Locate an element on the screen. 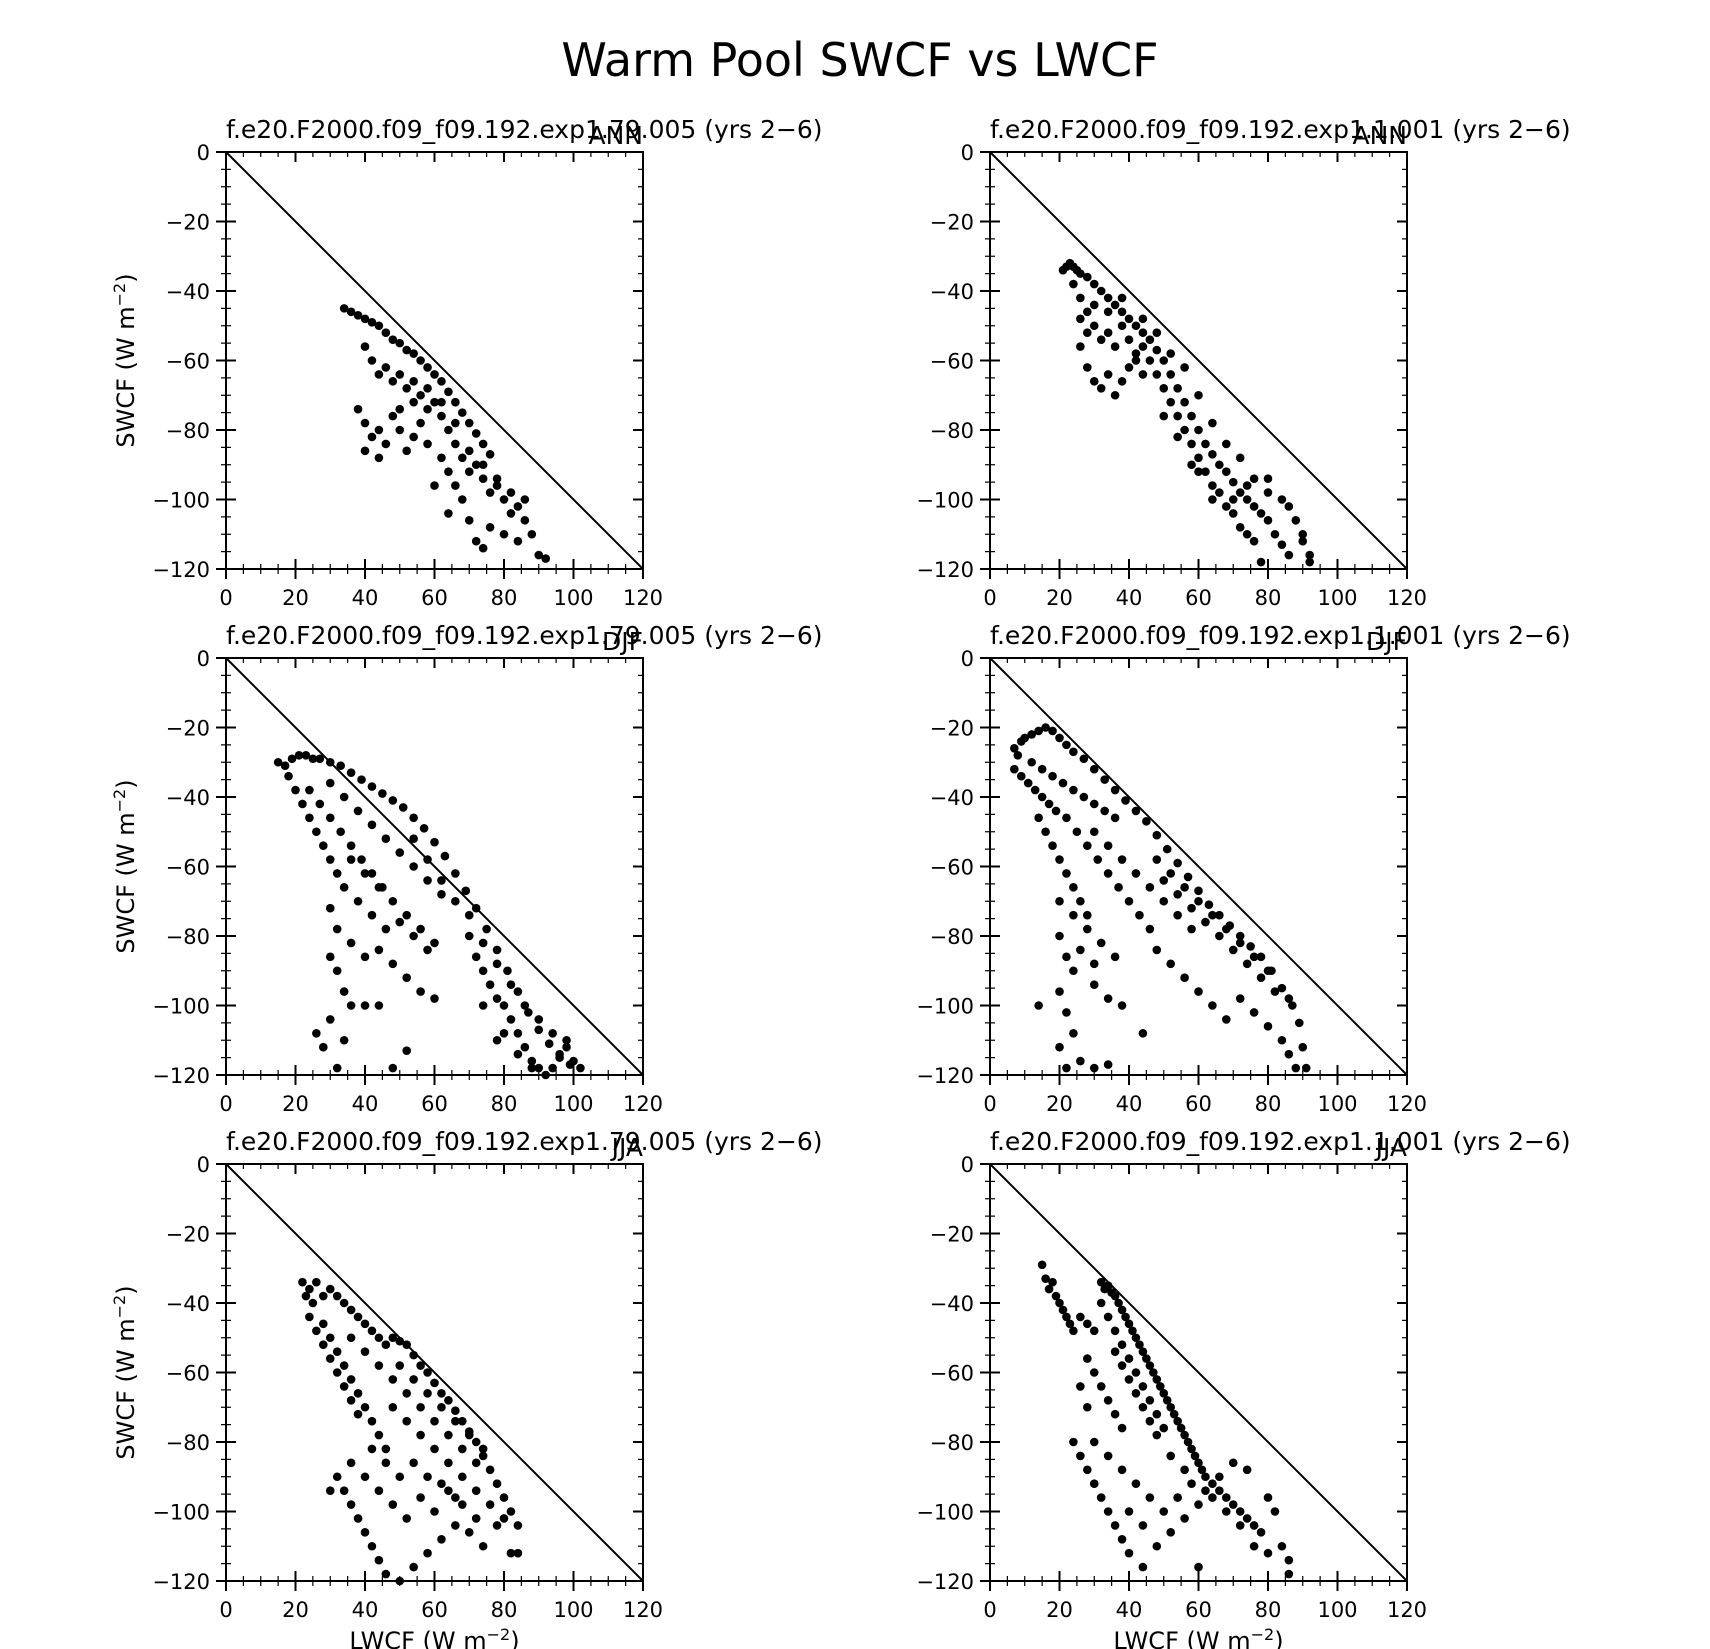 The height and width of the screenshot is (1649, 1710). y-tick-label: −20 is located at coordinates (188, 729).